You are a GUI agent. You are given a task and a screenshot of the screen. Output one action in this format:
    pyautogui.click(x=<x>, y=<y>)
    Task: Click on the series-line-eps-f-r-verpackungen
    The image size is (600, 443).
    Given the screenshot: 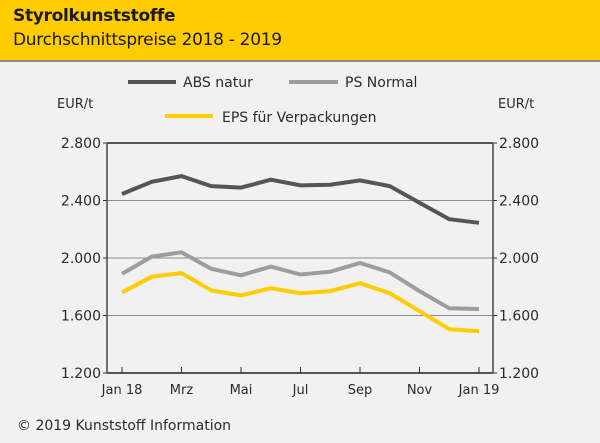 What is the action you would take?
    pyautogui.click(x=300, y=302)
    